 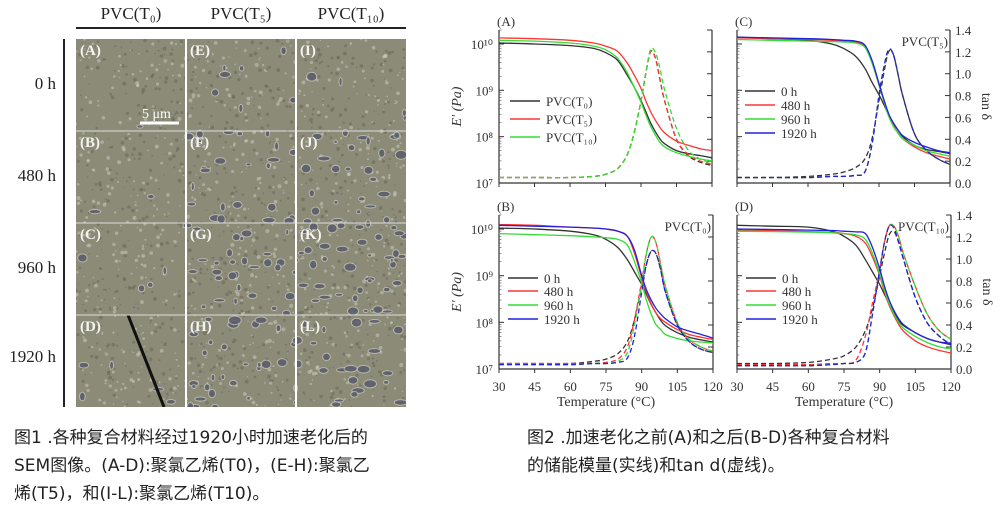 I want to click on x-tick-label: 120, so click(x=713, y=386).